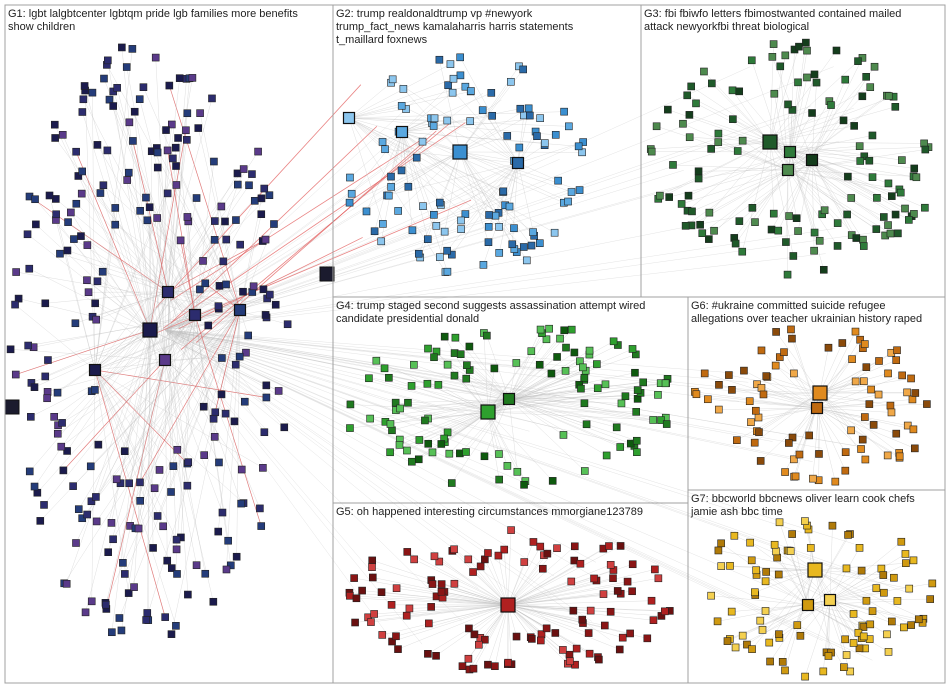 The width and height of the screenshot is (950, 688). What do you see at coordinates (349, 118) in the screenshot?
I see `hub-node` at bounding box center [349, 118].